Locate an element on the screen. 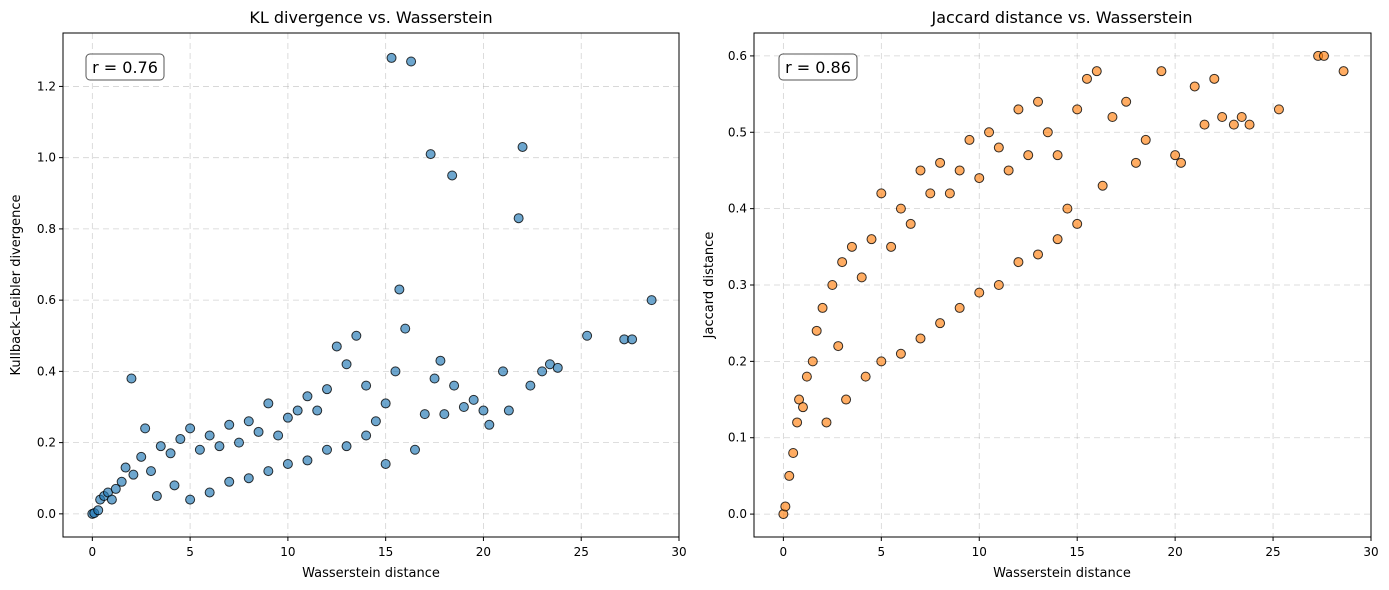  kl-y-ticks: 0.0 0.2 0.4 0.6 0.8 1.0 1.2 is located at coordinates (50, 300).